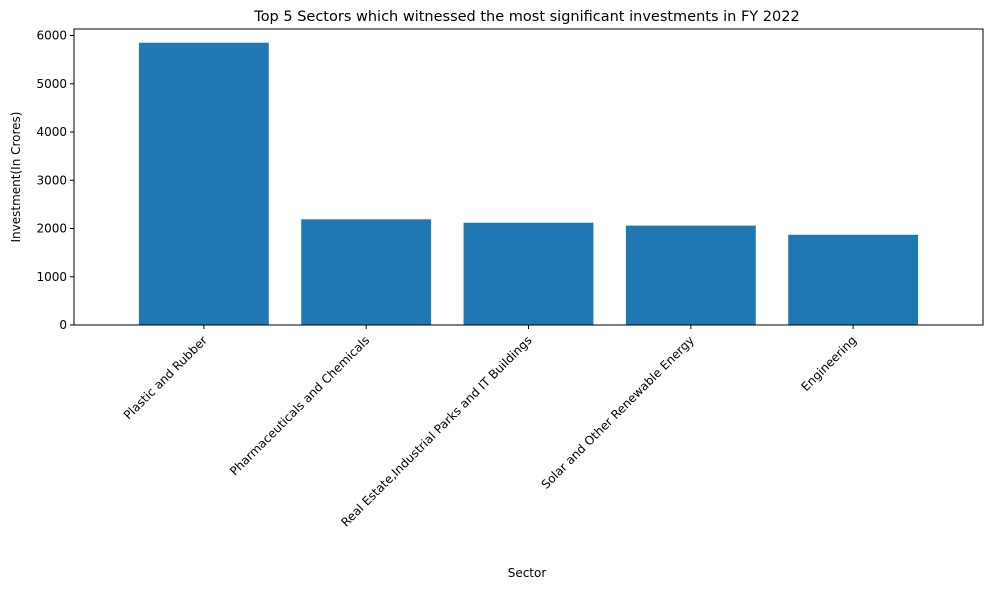 The width and height of the screenshot is (989, 590). I want to click on y-tick-label-1: 1000, so click(51, 277).